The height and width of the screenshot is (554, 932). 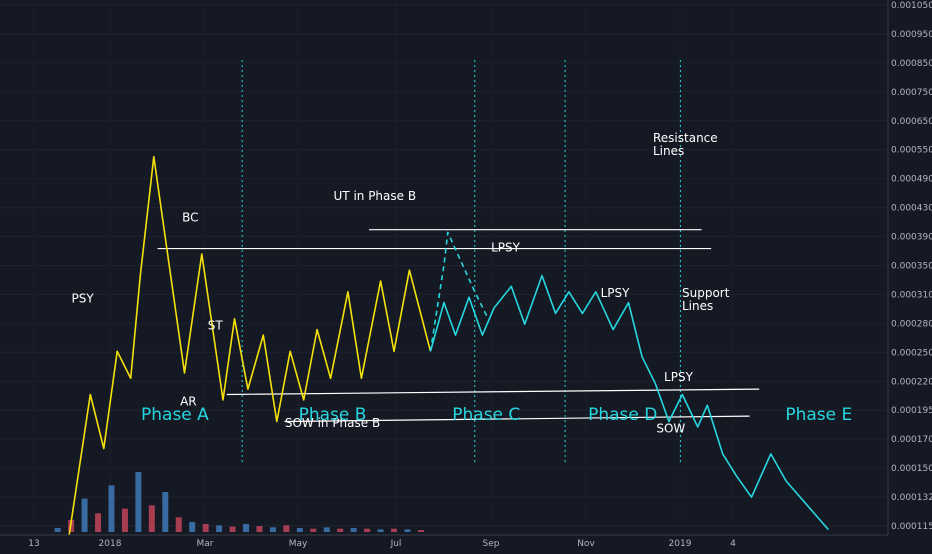 I want to click on phase-label: Phase E, so click(x=818, y=415).